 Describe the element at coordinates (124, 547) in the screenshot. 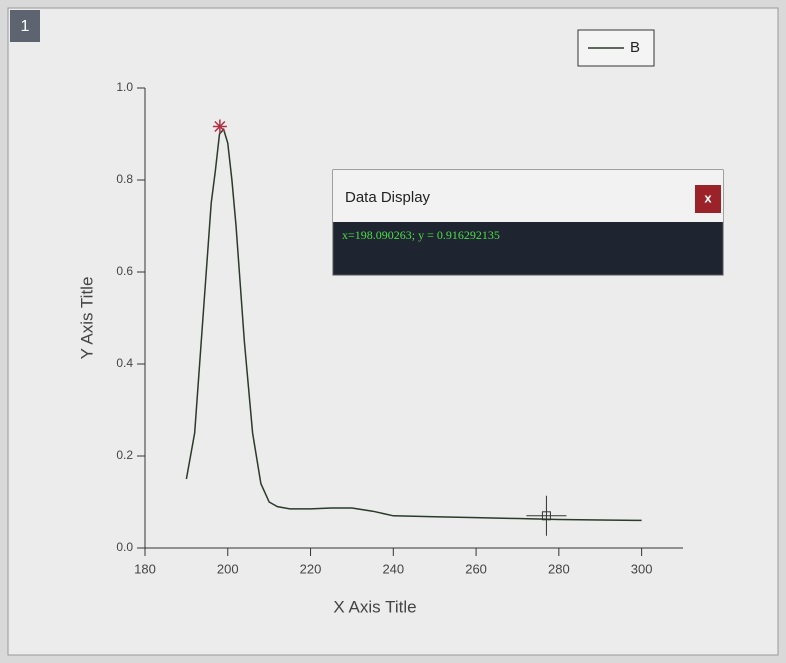

I see `y-tick-label: 0.0` at that location.